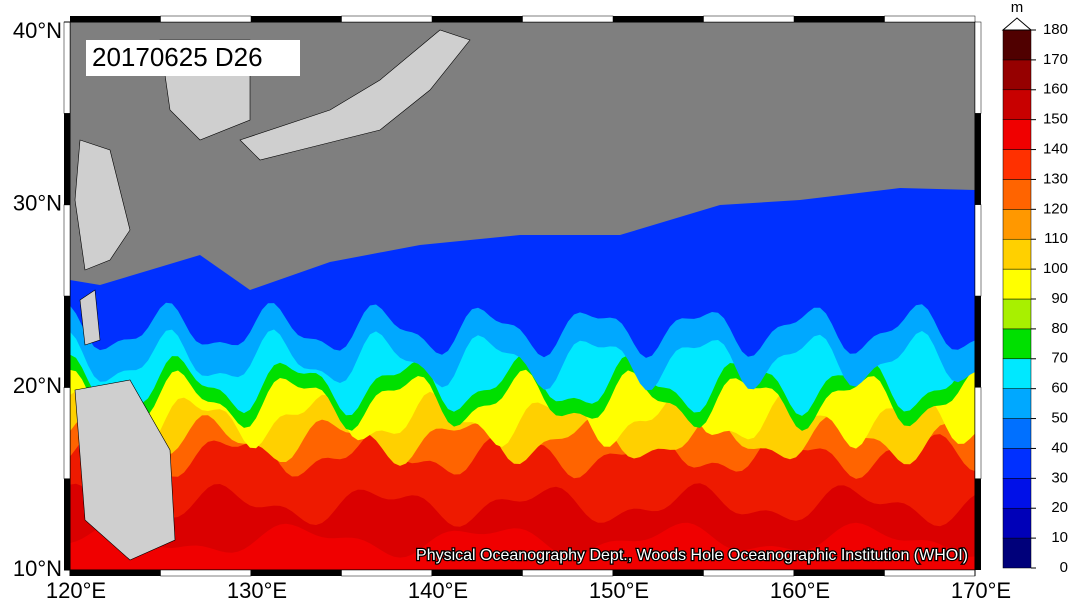  I want to click on colorbar-label: 180, so click(1055, 29).